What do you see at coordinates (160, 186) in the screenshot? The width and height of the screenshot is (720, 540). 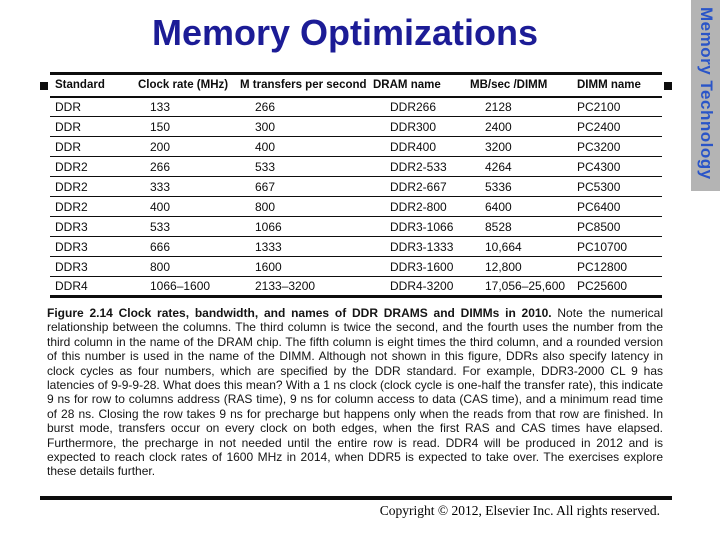 I see `table-cell: 333` at bounding box center [160, 186].